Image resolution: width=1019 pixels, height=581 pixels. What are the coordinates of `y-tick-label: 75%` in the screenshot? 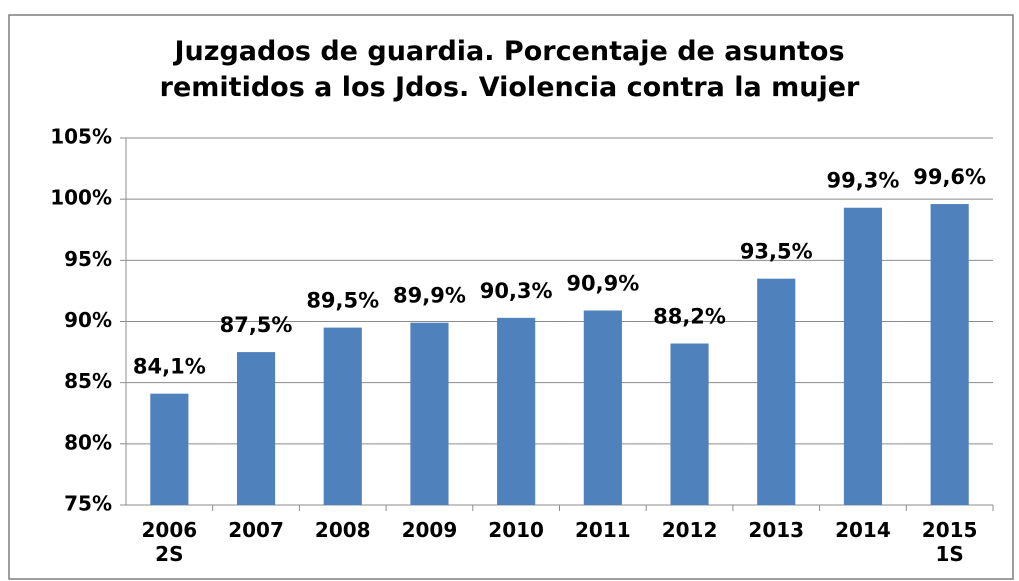 It's located at (88, 504).